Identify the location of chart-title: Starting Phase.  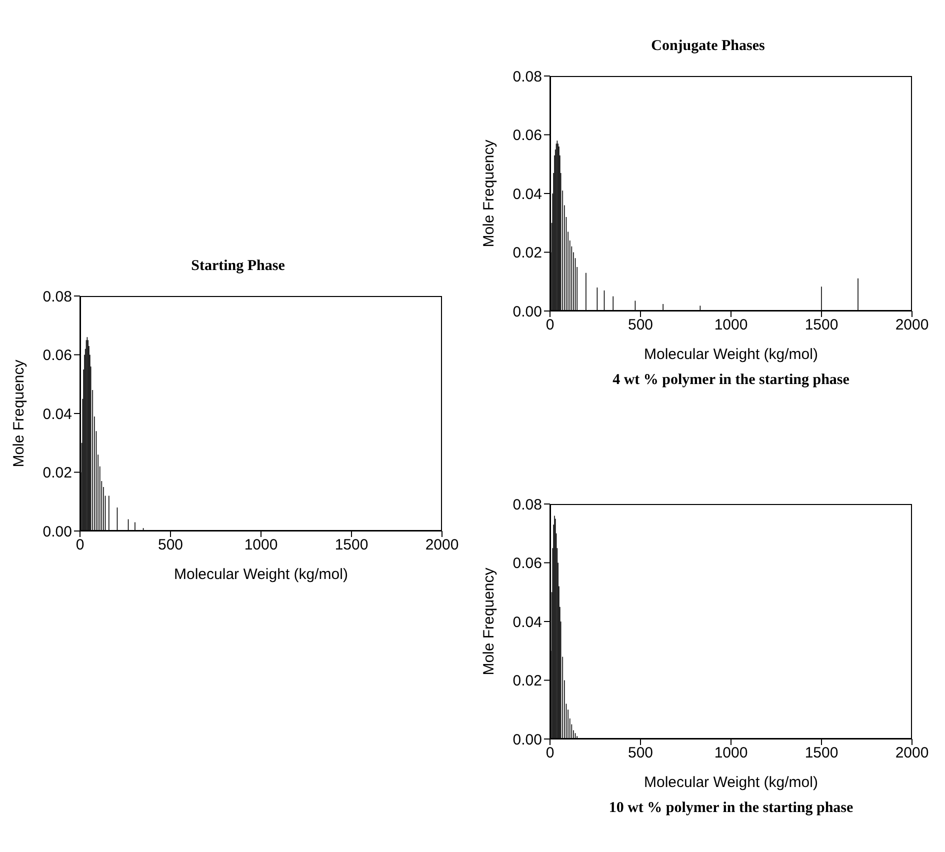
(238, 266).